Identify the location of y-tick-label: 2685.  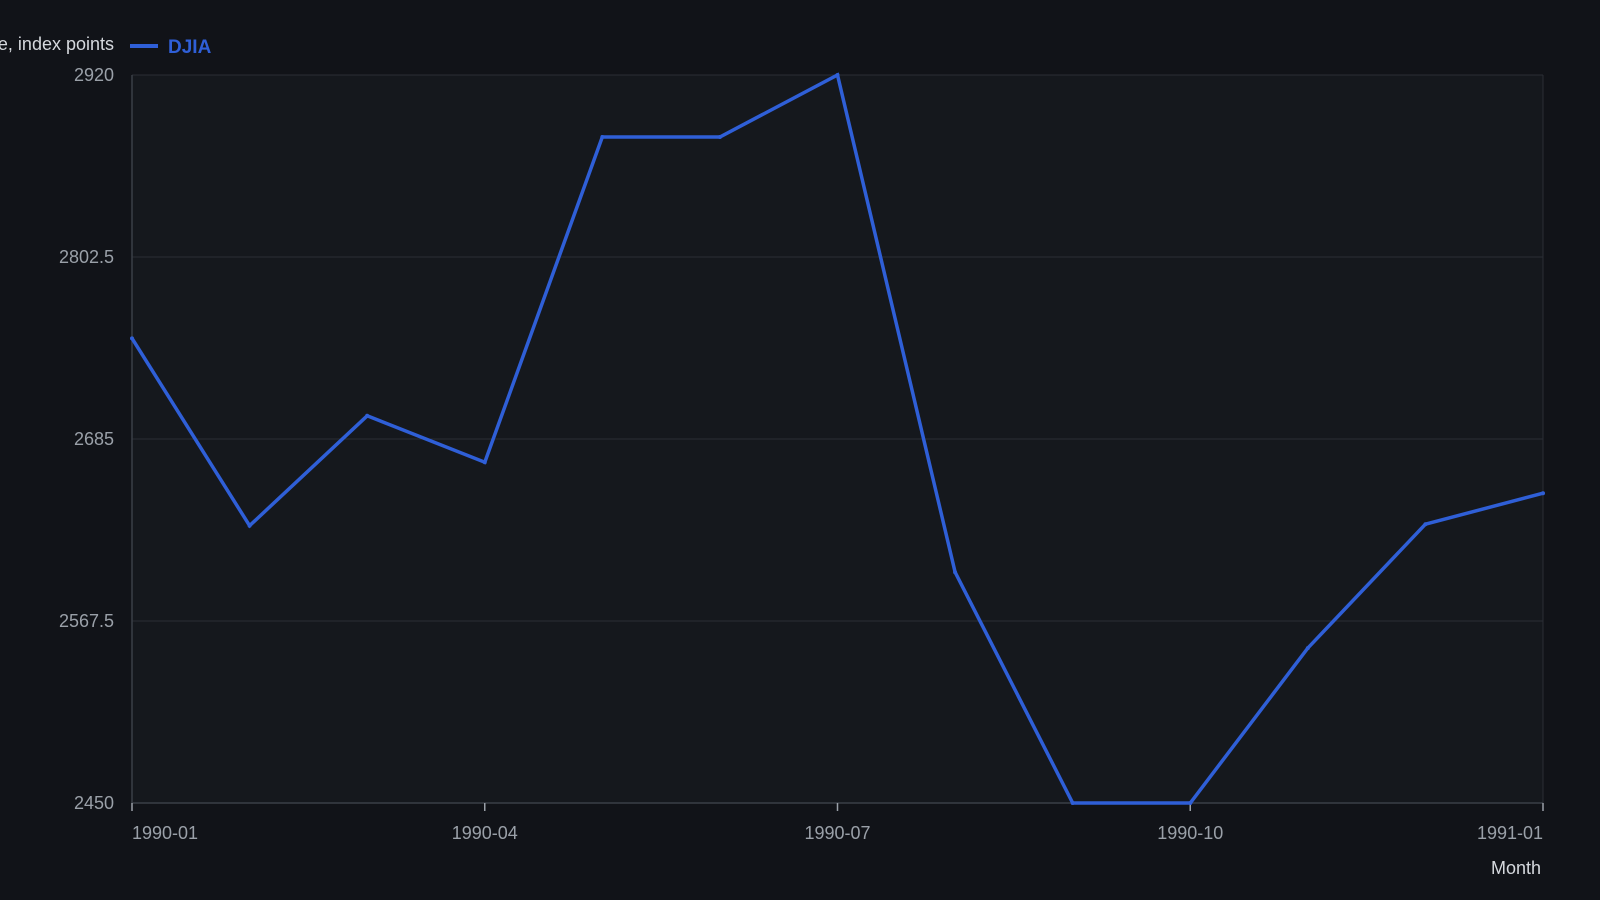
(94, 439).